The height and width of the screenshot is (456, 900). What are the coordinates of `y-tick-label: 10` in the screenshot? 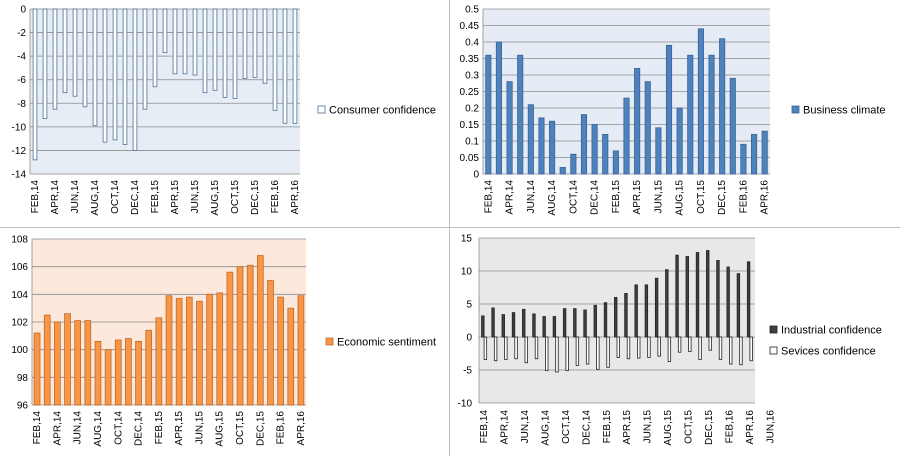 It's located at (467, 272).